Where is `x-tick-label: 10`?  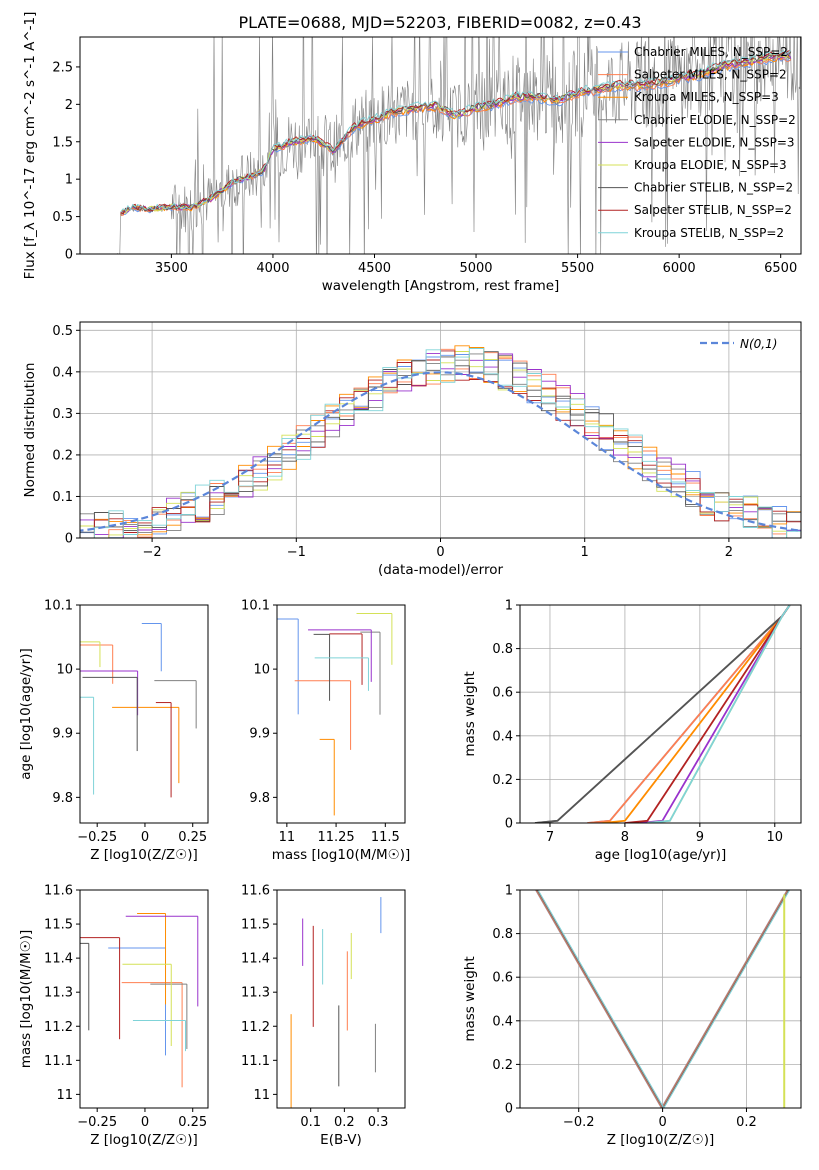 x-tick-label: 10 is located at coordinates (774, 837).